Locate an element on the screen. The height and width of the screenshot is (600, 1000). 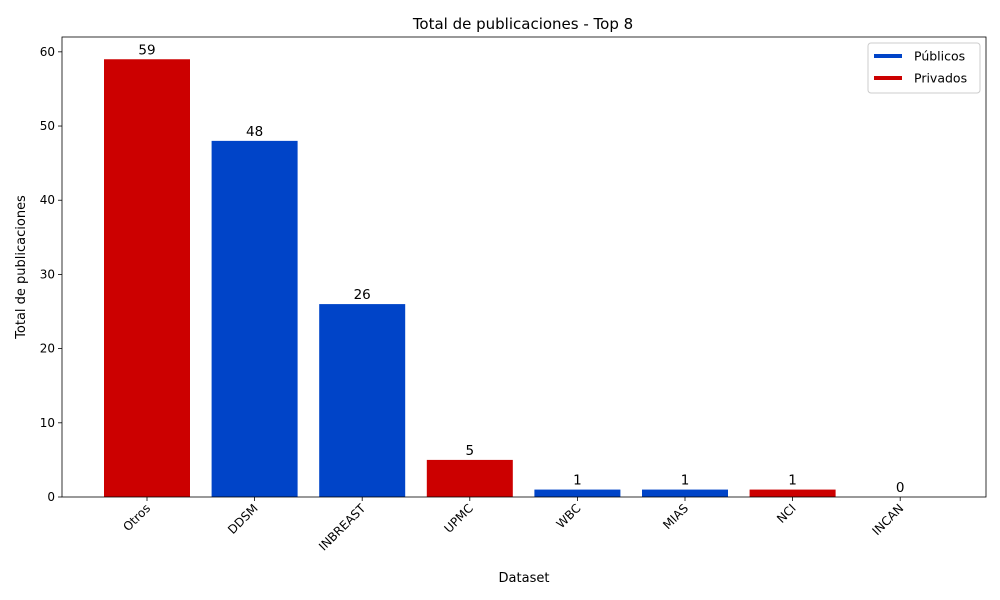
x-tick-label: INCAN is located at coordinates (887, 519).